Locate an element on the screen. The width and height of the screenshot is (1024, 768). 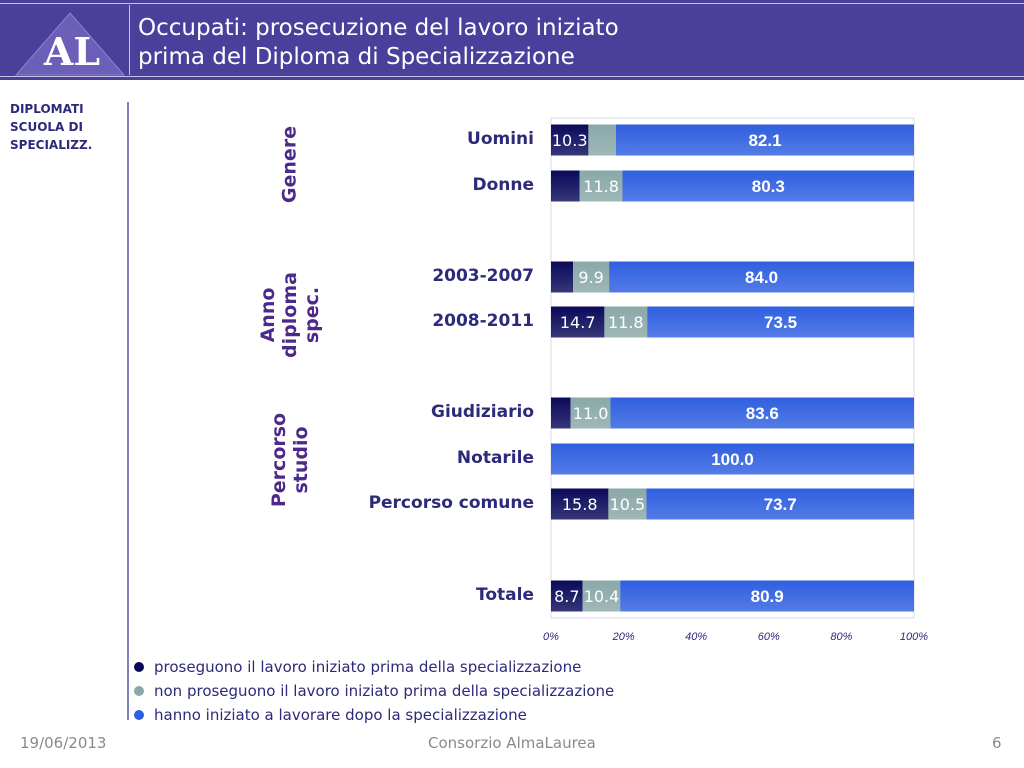
data-label: 10.4 is located at coordinates (602, 596).